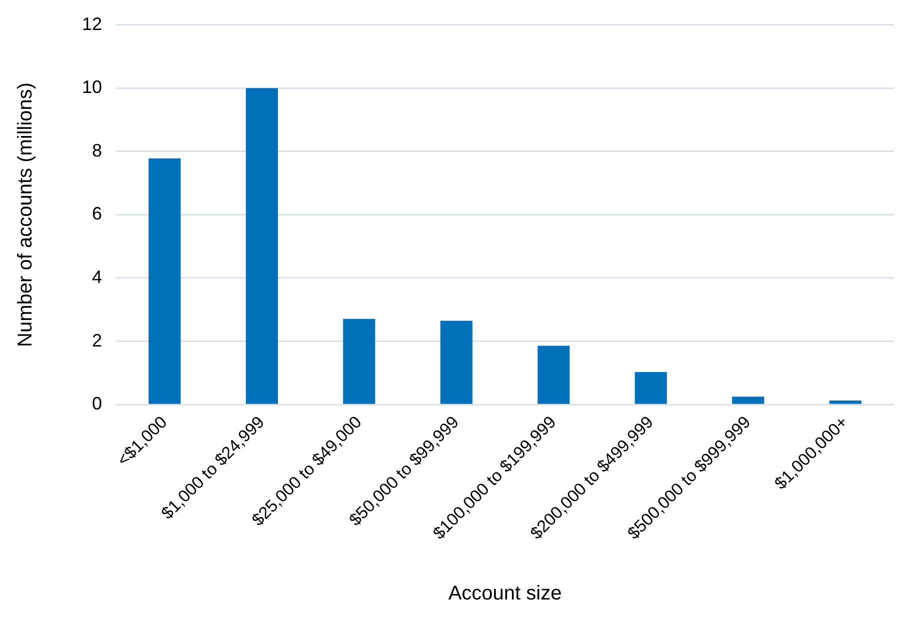  What do you see at coordinates (92, 87) in the screenshot?
I see `y-tick-label: 10` at bounding box center [92, 87].